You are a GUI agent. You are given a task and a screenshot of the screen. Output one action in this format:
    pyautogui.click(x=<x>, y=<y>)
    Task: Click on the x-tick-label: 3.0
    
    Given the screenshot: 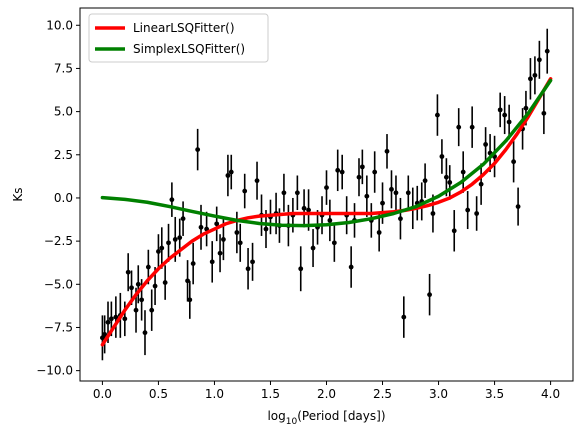 What is the action you would take?
    pyautogui.click(x=438, y=394)
    